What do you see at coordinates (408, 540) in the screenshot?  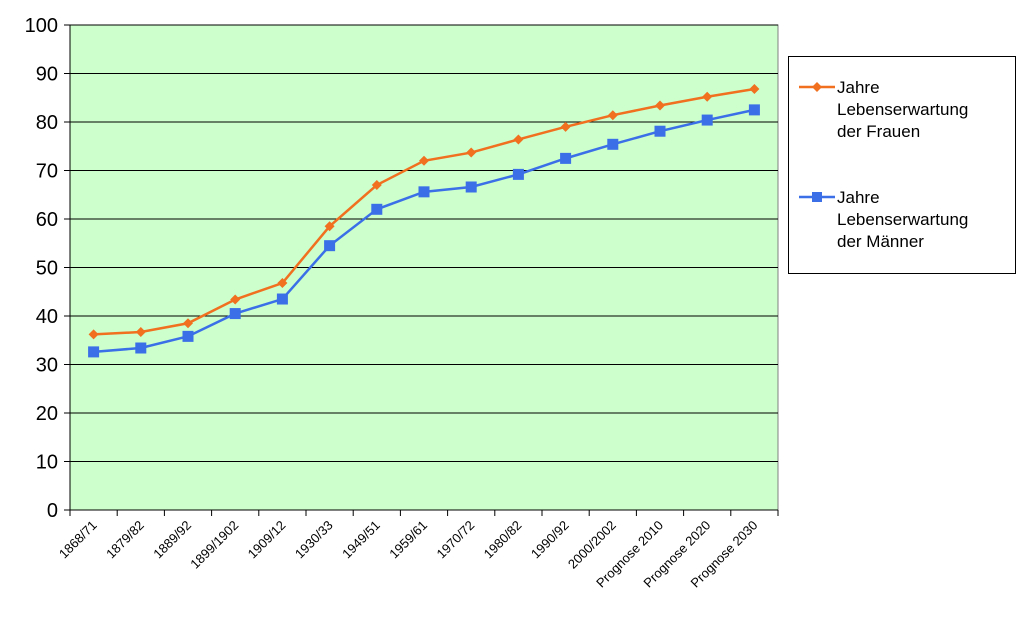 I see `x-tick-label: 1959/61` at bounding box center [408, 540].